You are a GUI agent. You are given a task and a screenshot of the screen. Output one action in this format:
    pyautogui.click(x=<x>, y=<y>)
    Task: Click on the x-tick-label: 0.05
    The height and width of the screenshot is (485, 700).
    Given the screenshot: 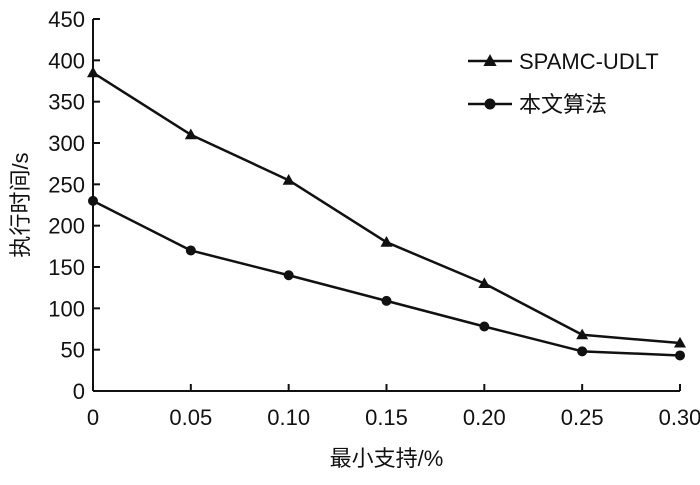 What is the action you would take?
    pyautogui.click(x=190, y=417)
    